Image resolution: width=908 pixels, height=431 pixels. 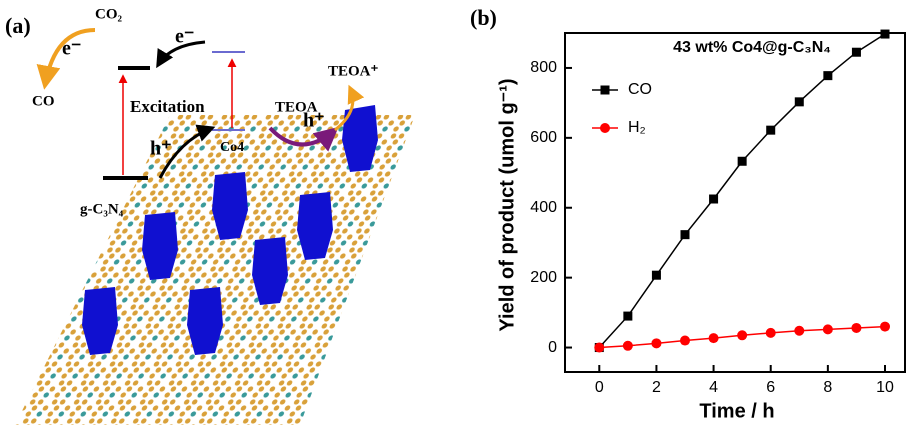 What do you see at coordinates (543, 137) in the screenshot?
I see `y-tick-label: 600` at bounding box center [543, 137].